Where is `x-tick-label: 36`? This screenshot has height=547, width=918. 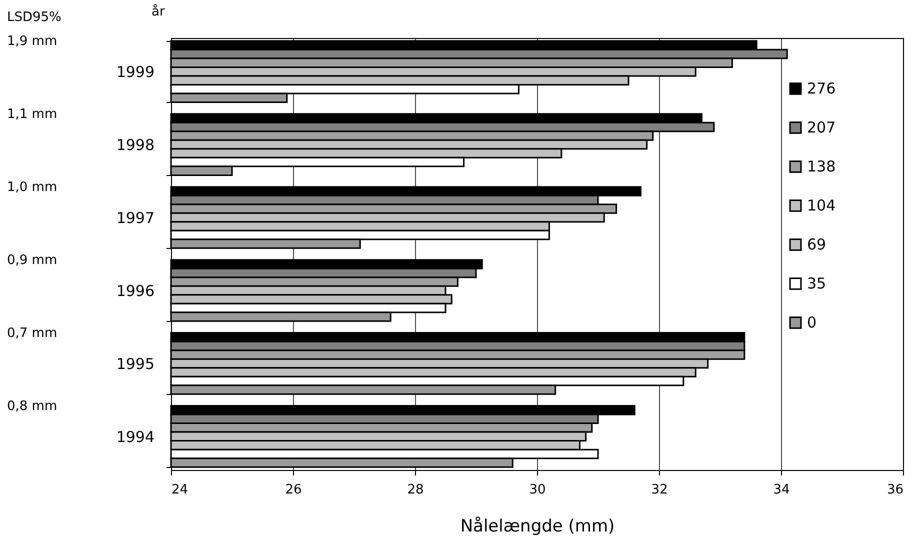 x-tick-label: 36 is located at coordinates (895, 490).